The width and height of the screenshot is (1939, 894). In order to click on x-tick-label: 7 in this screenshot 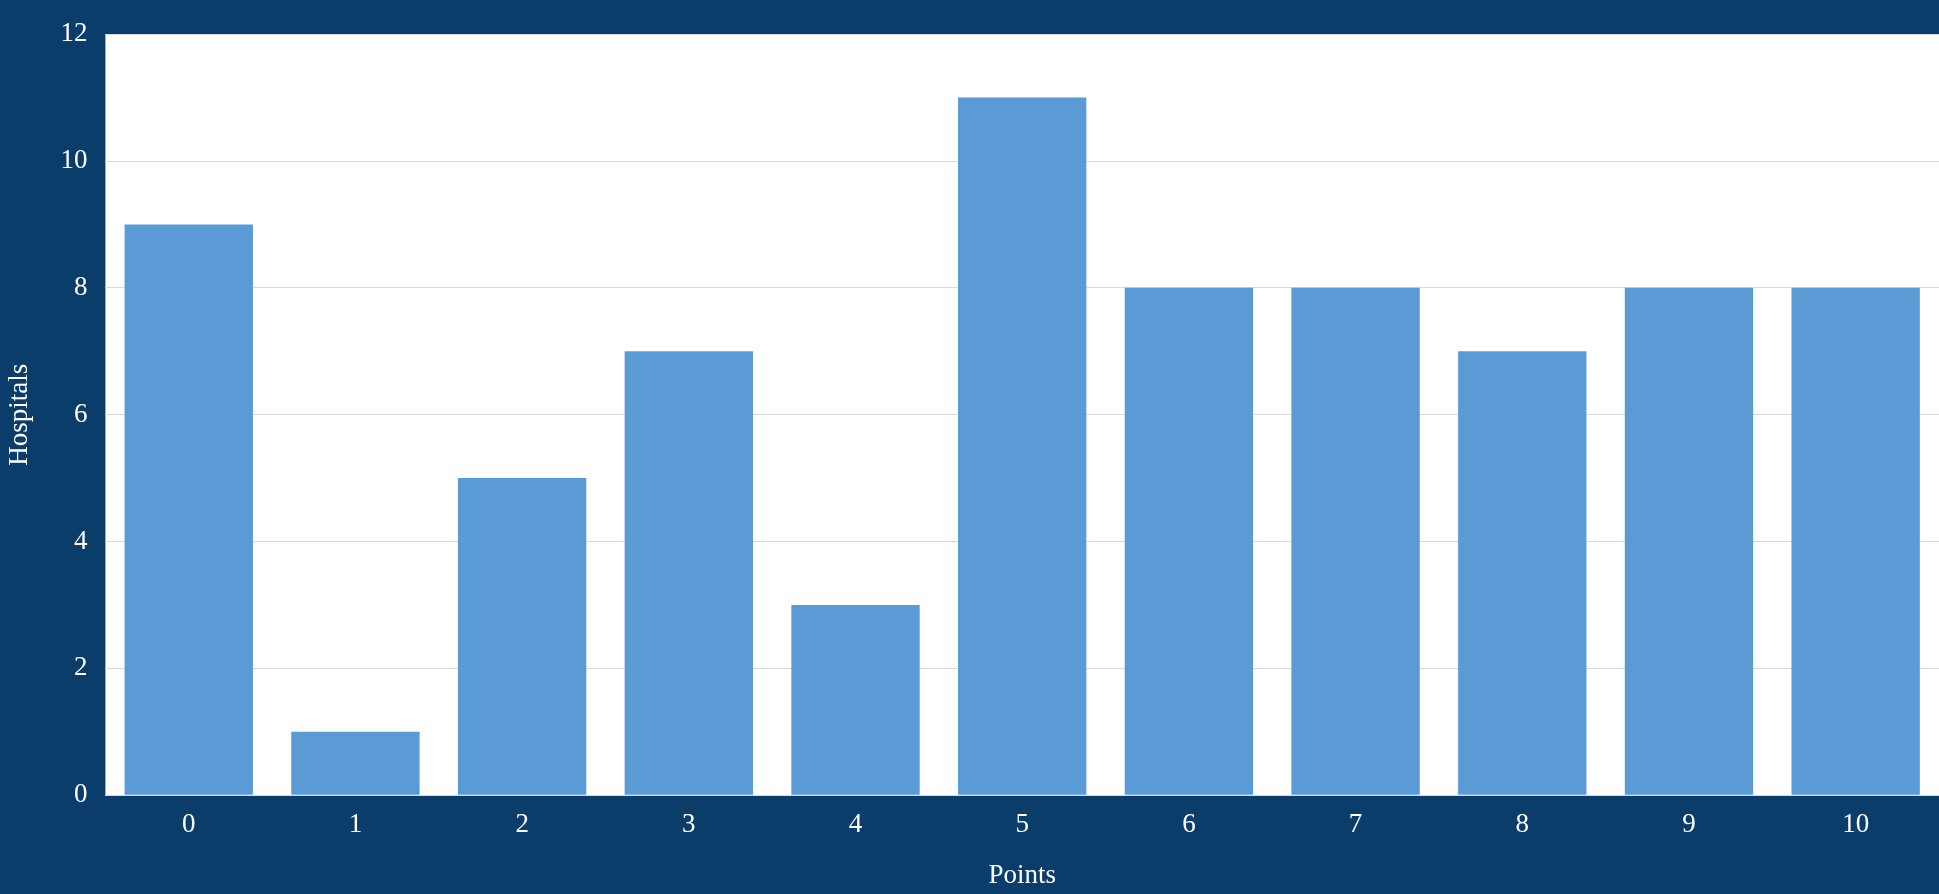, I will do `click(1355, 823)`.